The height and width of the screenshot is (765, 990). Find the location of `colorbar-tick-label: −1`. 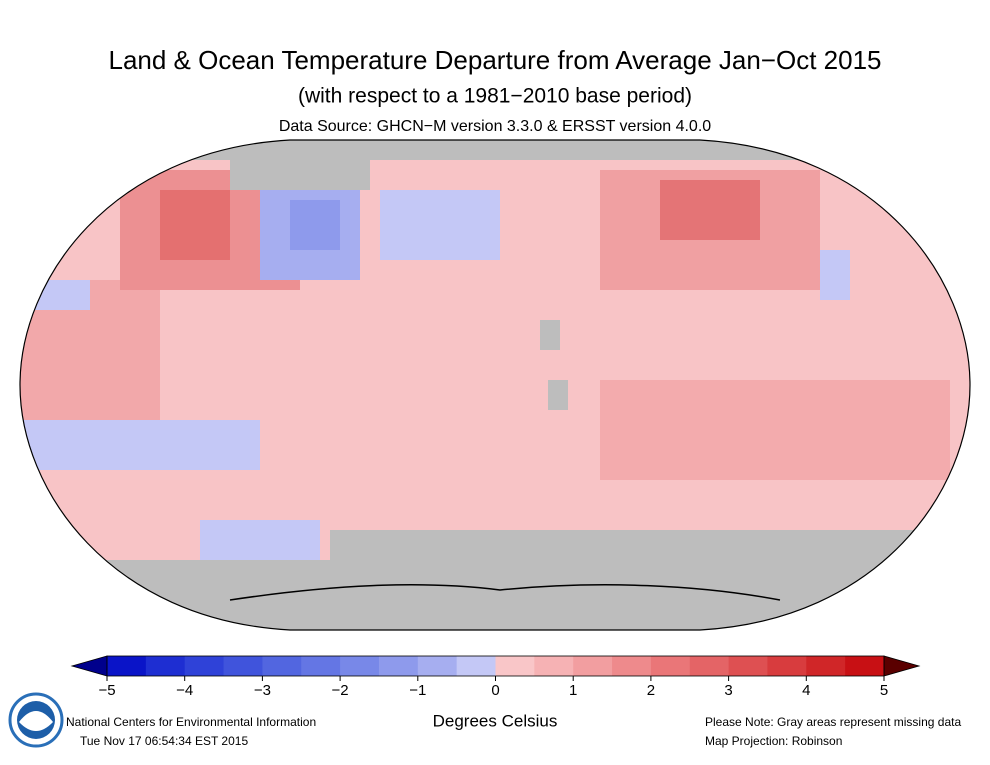

colorbar-tick-label: −1 is located at coordinates (417, 690).